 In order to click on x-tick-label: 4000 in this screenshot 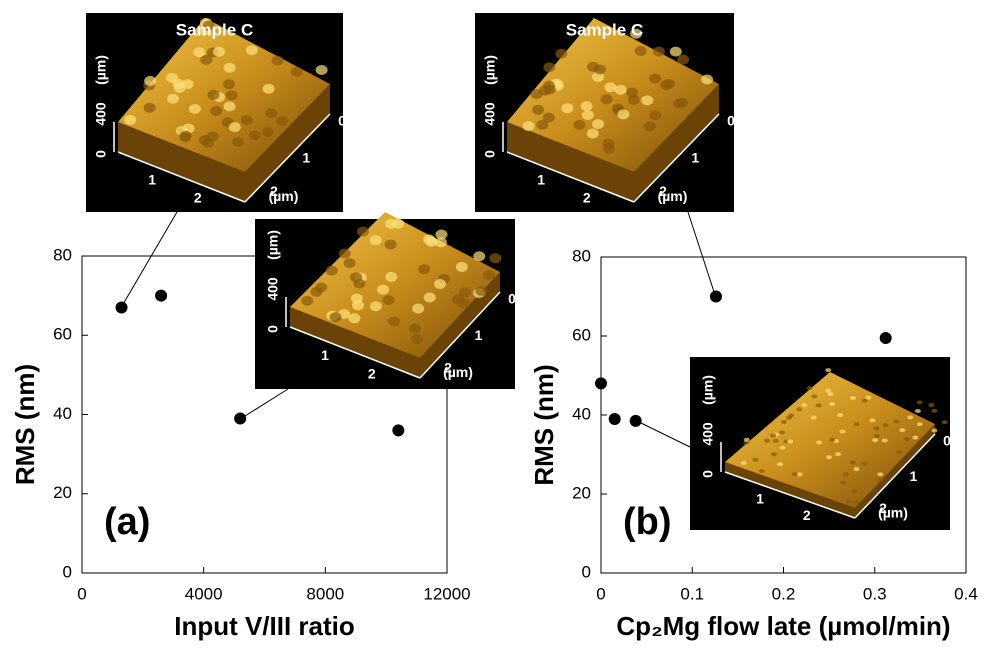, I will do `click(204, 593)`.